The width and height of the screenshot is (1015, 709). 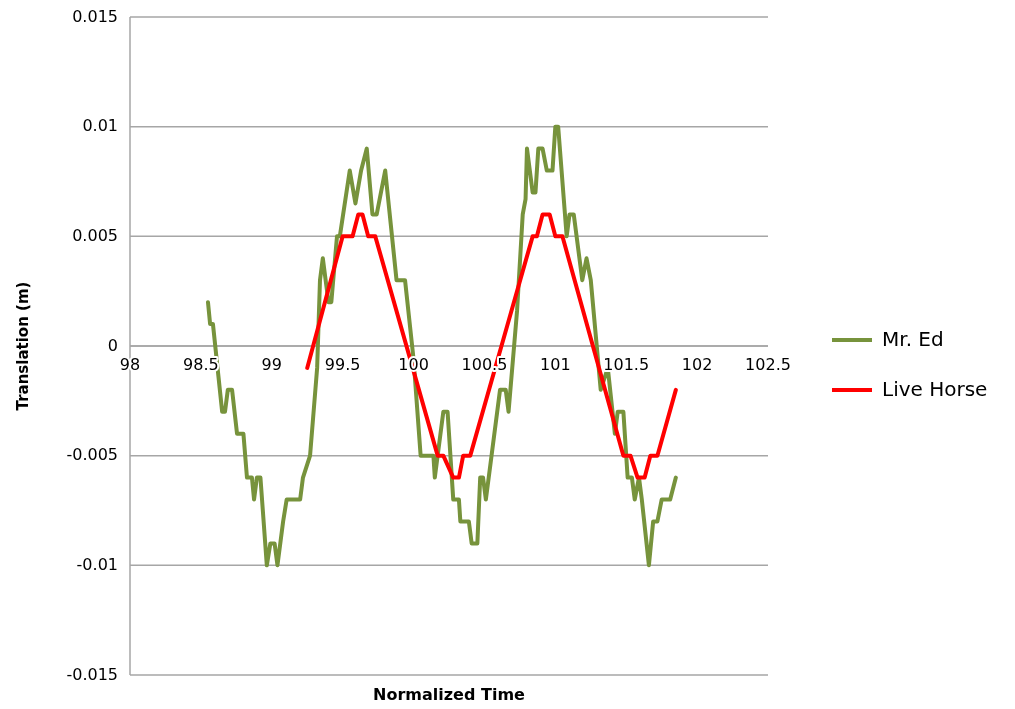 I want to click on x-tick-label: 99.5, so click(x=342, y=364).